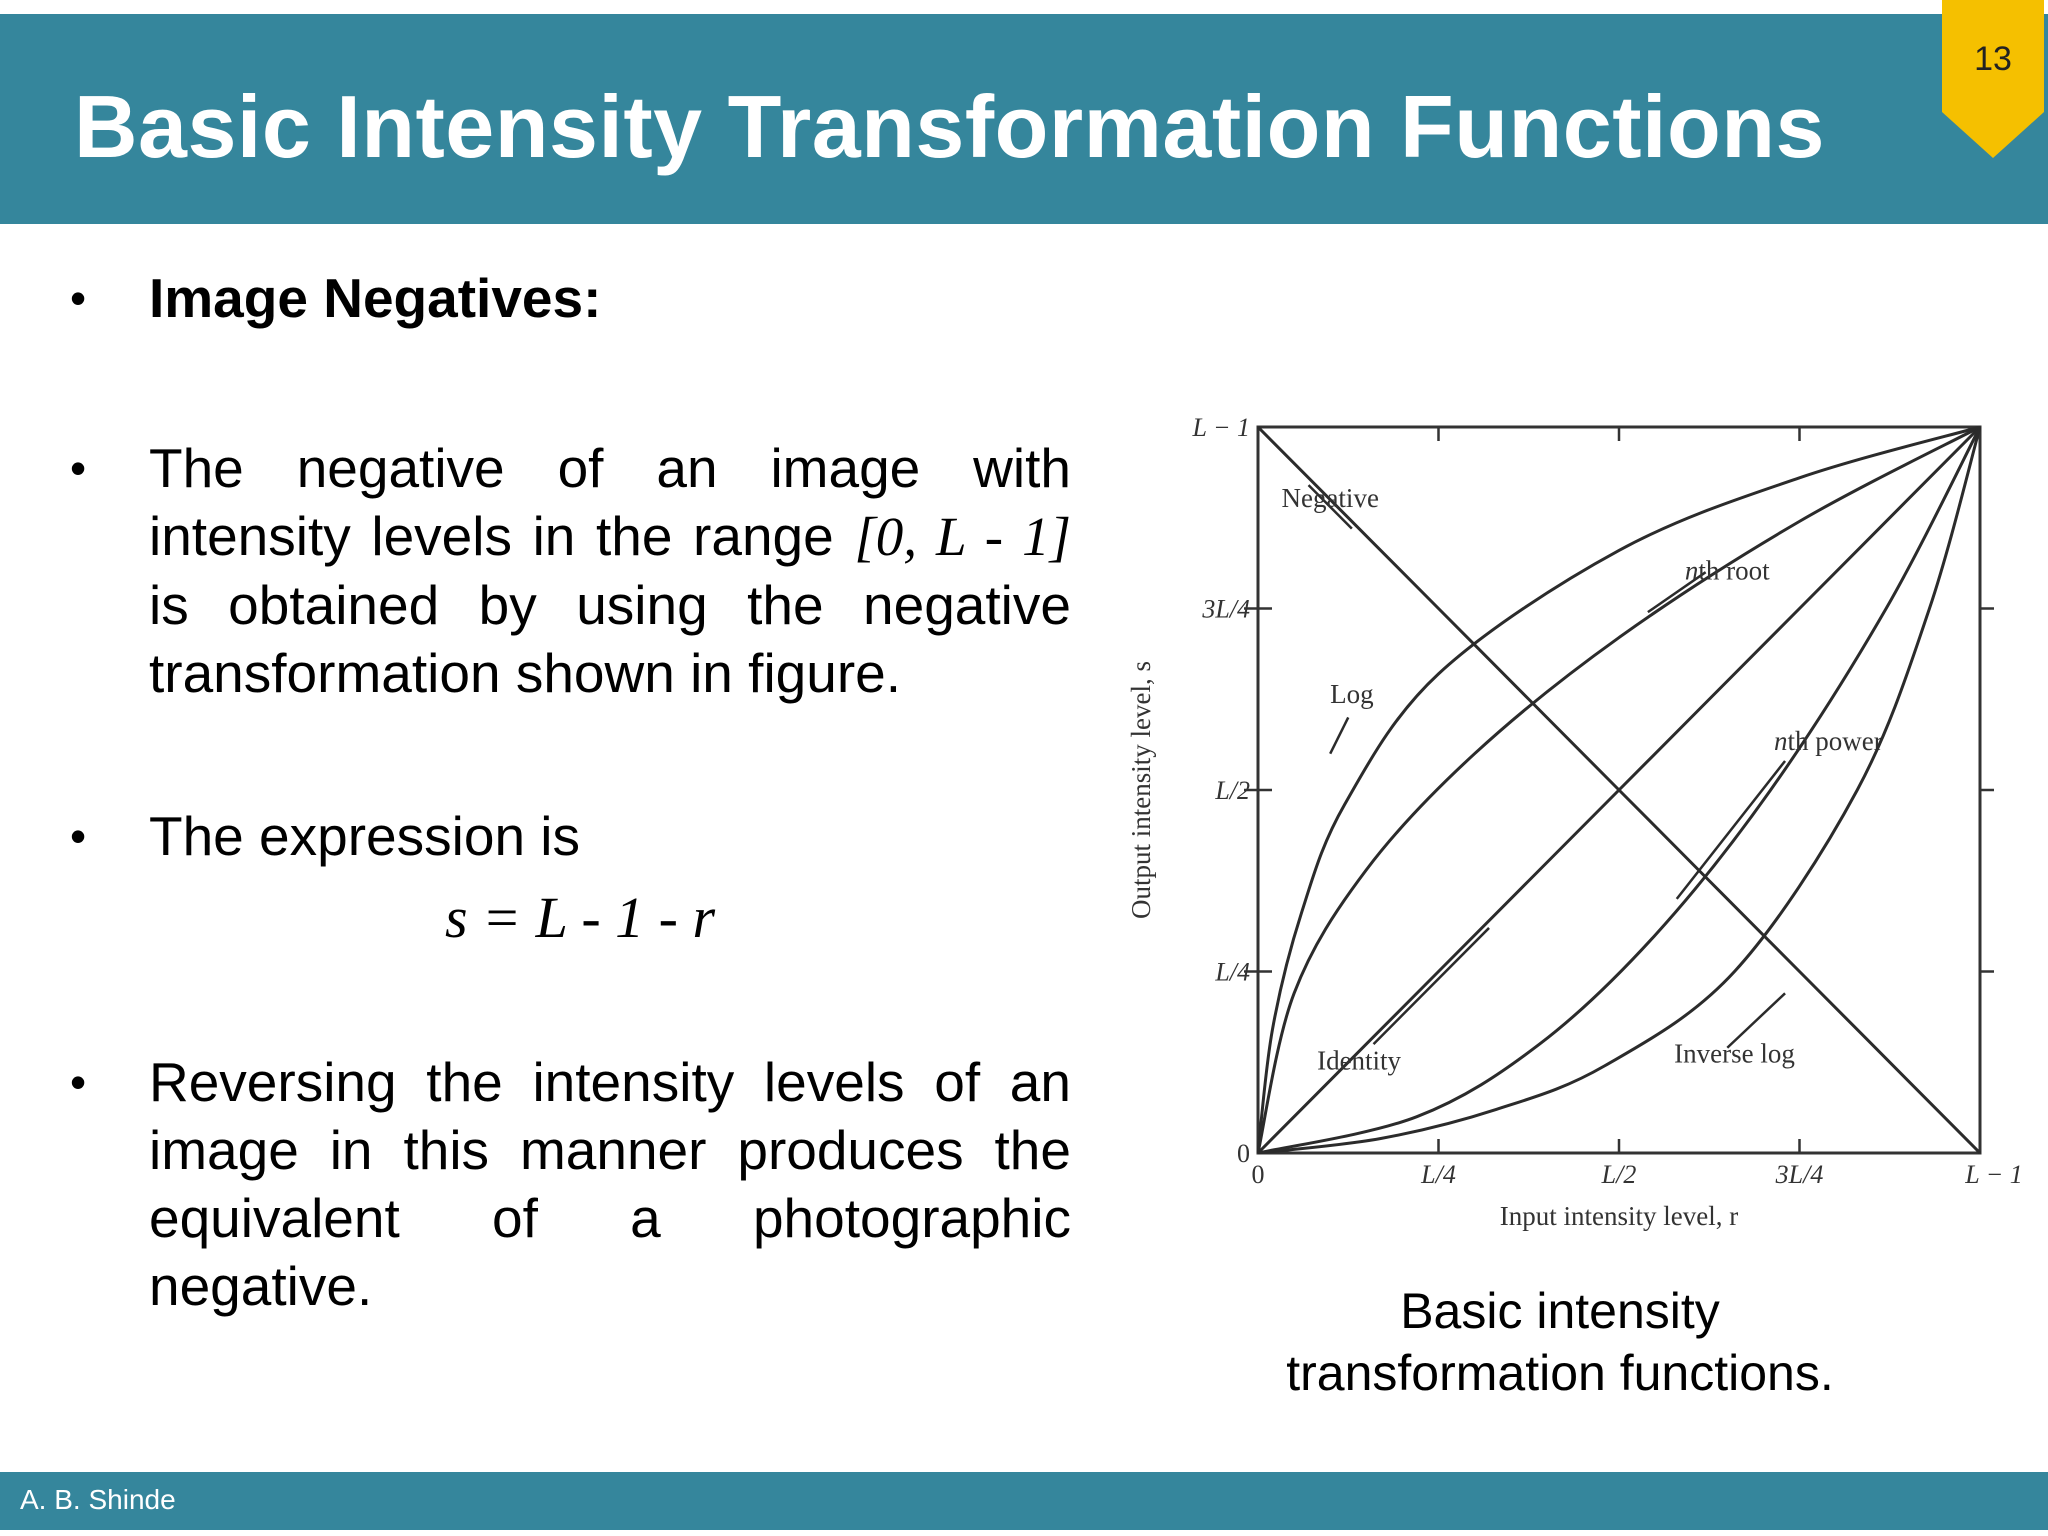  What do you see at coordinates (1359, 1061) in the screenshot?
I see `series-label-identity: Identity` at bounding box center [1359, 1061].